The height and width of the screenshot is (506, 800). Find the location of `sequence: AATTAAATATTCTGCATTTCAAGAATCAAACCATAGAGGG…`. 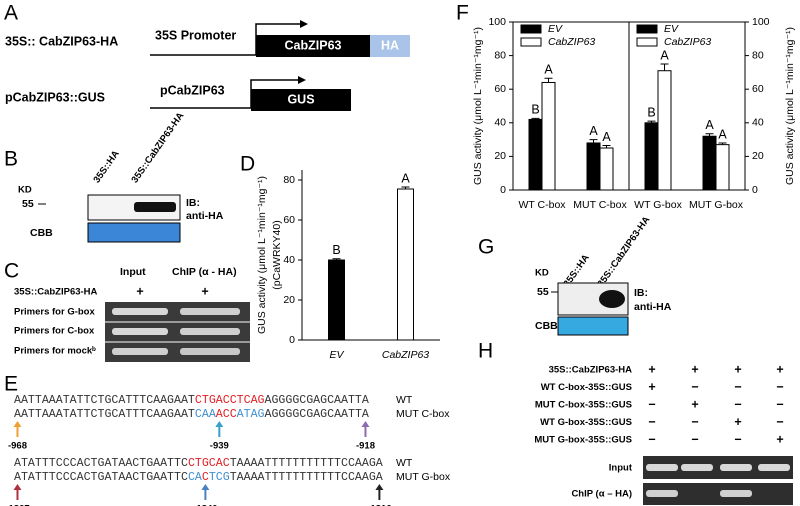

sequence: AATTAAATATTCTGCATTTCAAGAATCAAACCATAGAGGG… is located at coordinates (191, 414).